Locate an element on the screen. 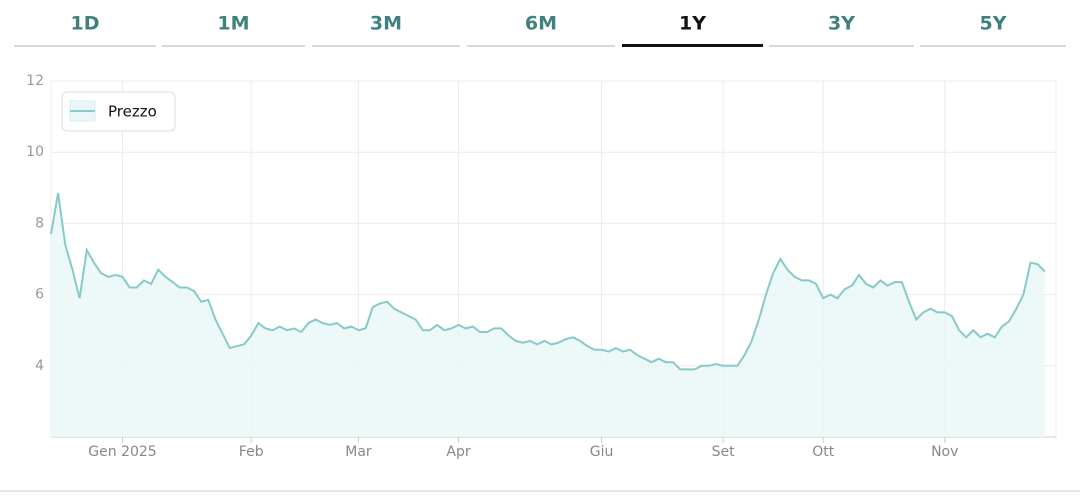 The height and width of the screenshot is (498, 1080). y-tick-label: 6 is located at coordinates (39, 295).